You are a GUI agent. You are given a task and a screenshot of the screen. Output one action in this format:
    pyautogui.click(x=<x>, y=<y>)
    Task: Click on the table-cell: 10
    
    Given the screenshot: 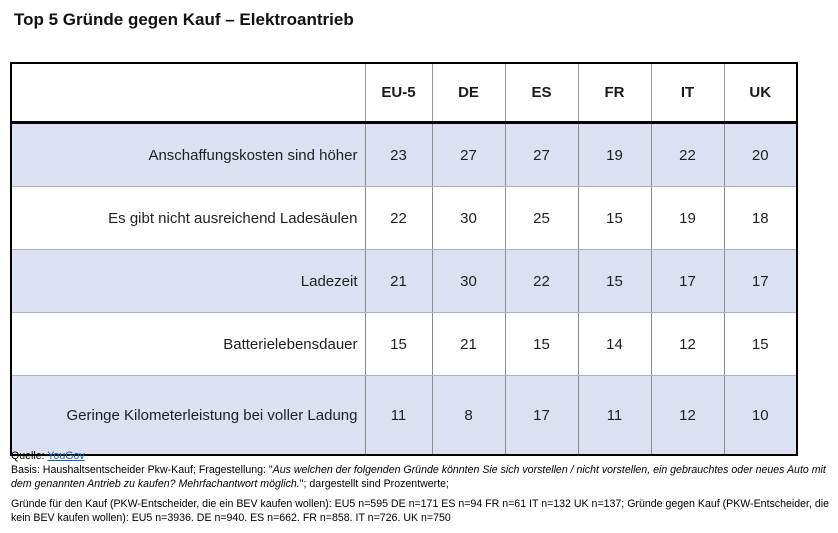 What is the action you would take?
    pyautogui.click(x=760, y=415)
    